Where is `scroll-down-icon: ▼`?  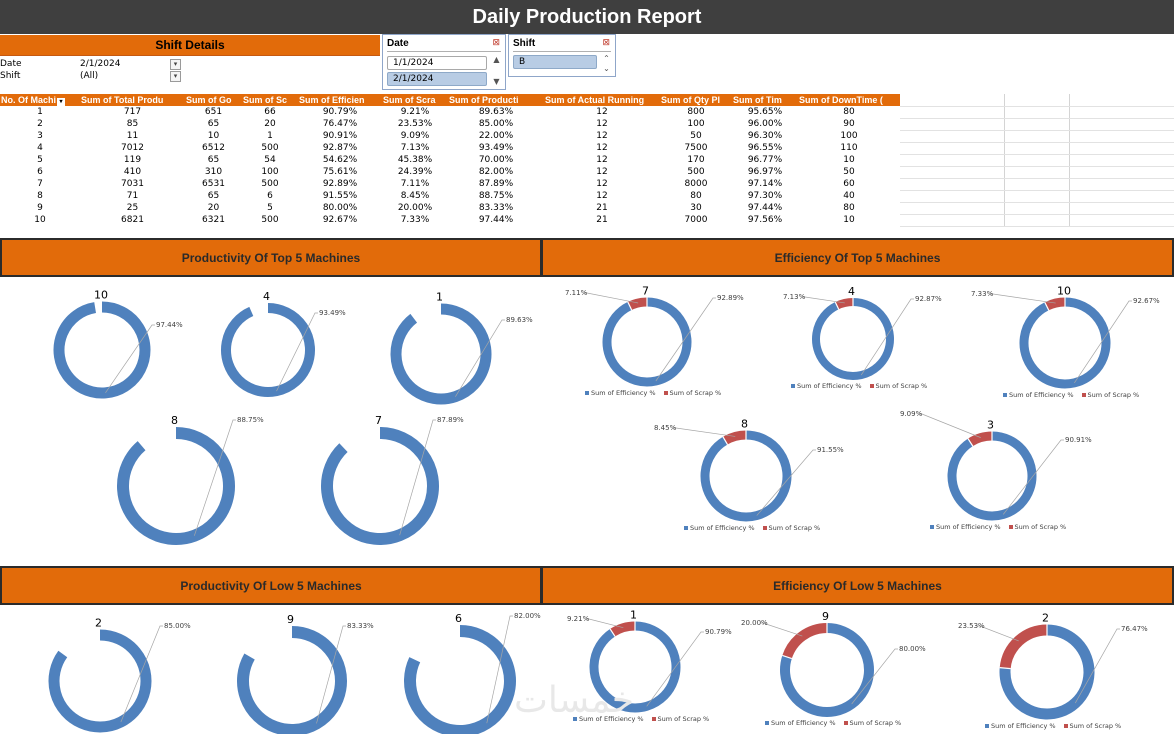 scroll-down-icon: ▼ is located at coordinates (496, 81).